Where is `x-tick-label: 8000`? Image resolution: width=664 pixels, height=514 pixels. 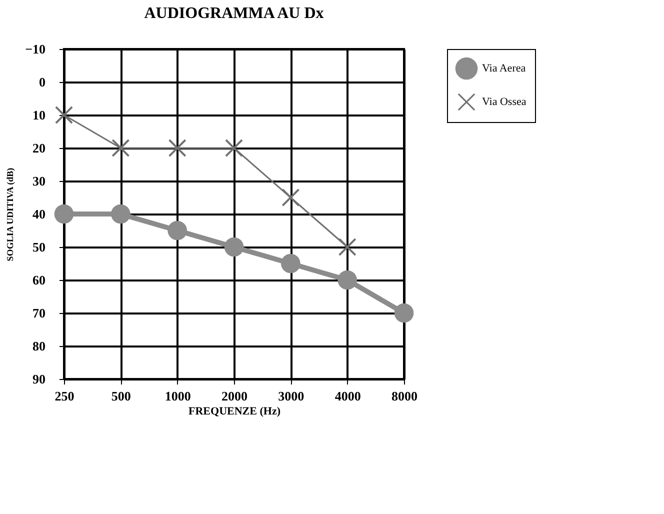 x-tick-label: 8000 is located at coordinates (405, 396).